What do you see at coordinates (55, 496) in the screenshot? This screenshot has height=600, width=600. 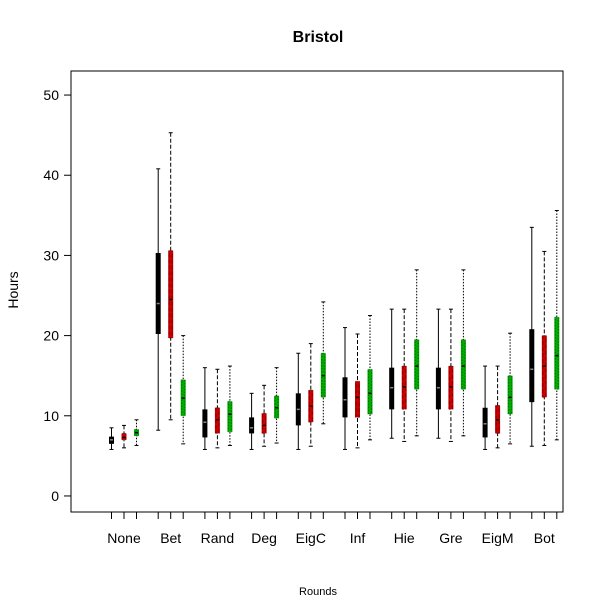 I see `y-tick-label-0: 0` at bounding box center [55, 496].